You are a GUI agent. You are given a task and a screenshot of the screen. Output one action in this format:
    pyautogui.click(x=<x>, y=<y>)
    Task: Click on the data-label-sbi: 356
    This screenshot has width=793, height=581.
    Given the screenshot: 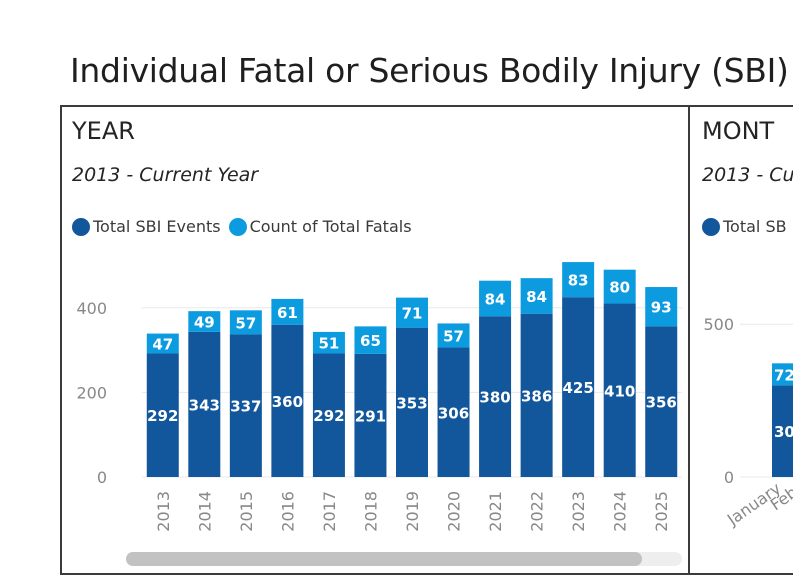 What is the action you would take?
    pyautogui.click(x=661, y=403)
    